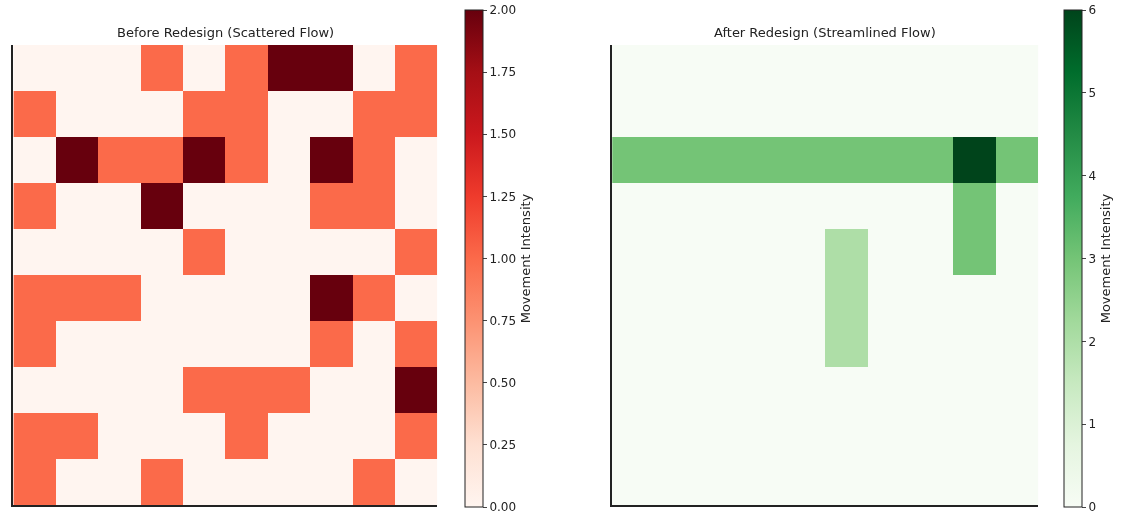  I want to click on color-bar-label: 0, so click(1092, 507).